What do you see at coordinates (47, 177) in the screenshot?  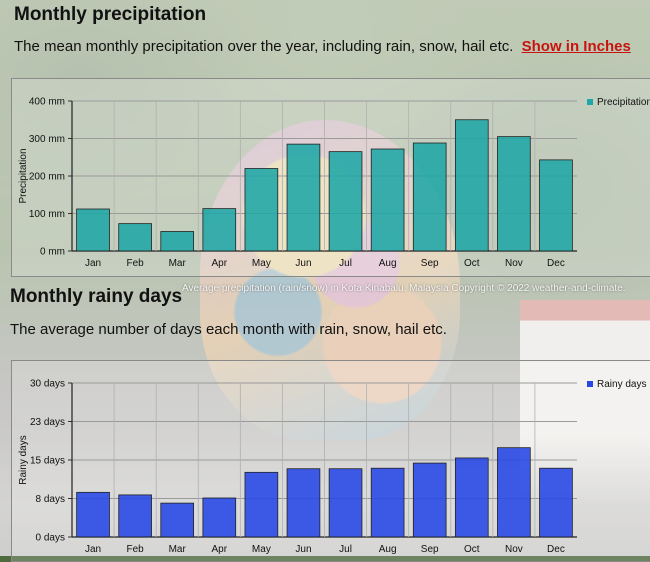 I see `y-tick-label: 200 mm` at bounding box center [47, 177].